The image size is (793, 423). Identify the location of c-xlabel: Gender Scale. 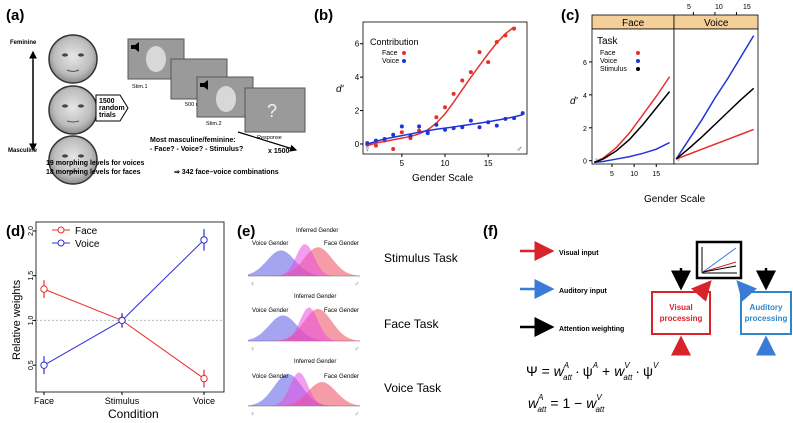
(675, 199).